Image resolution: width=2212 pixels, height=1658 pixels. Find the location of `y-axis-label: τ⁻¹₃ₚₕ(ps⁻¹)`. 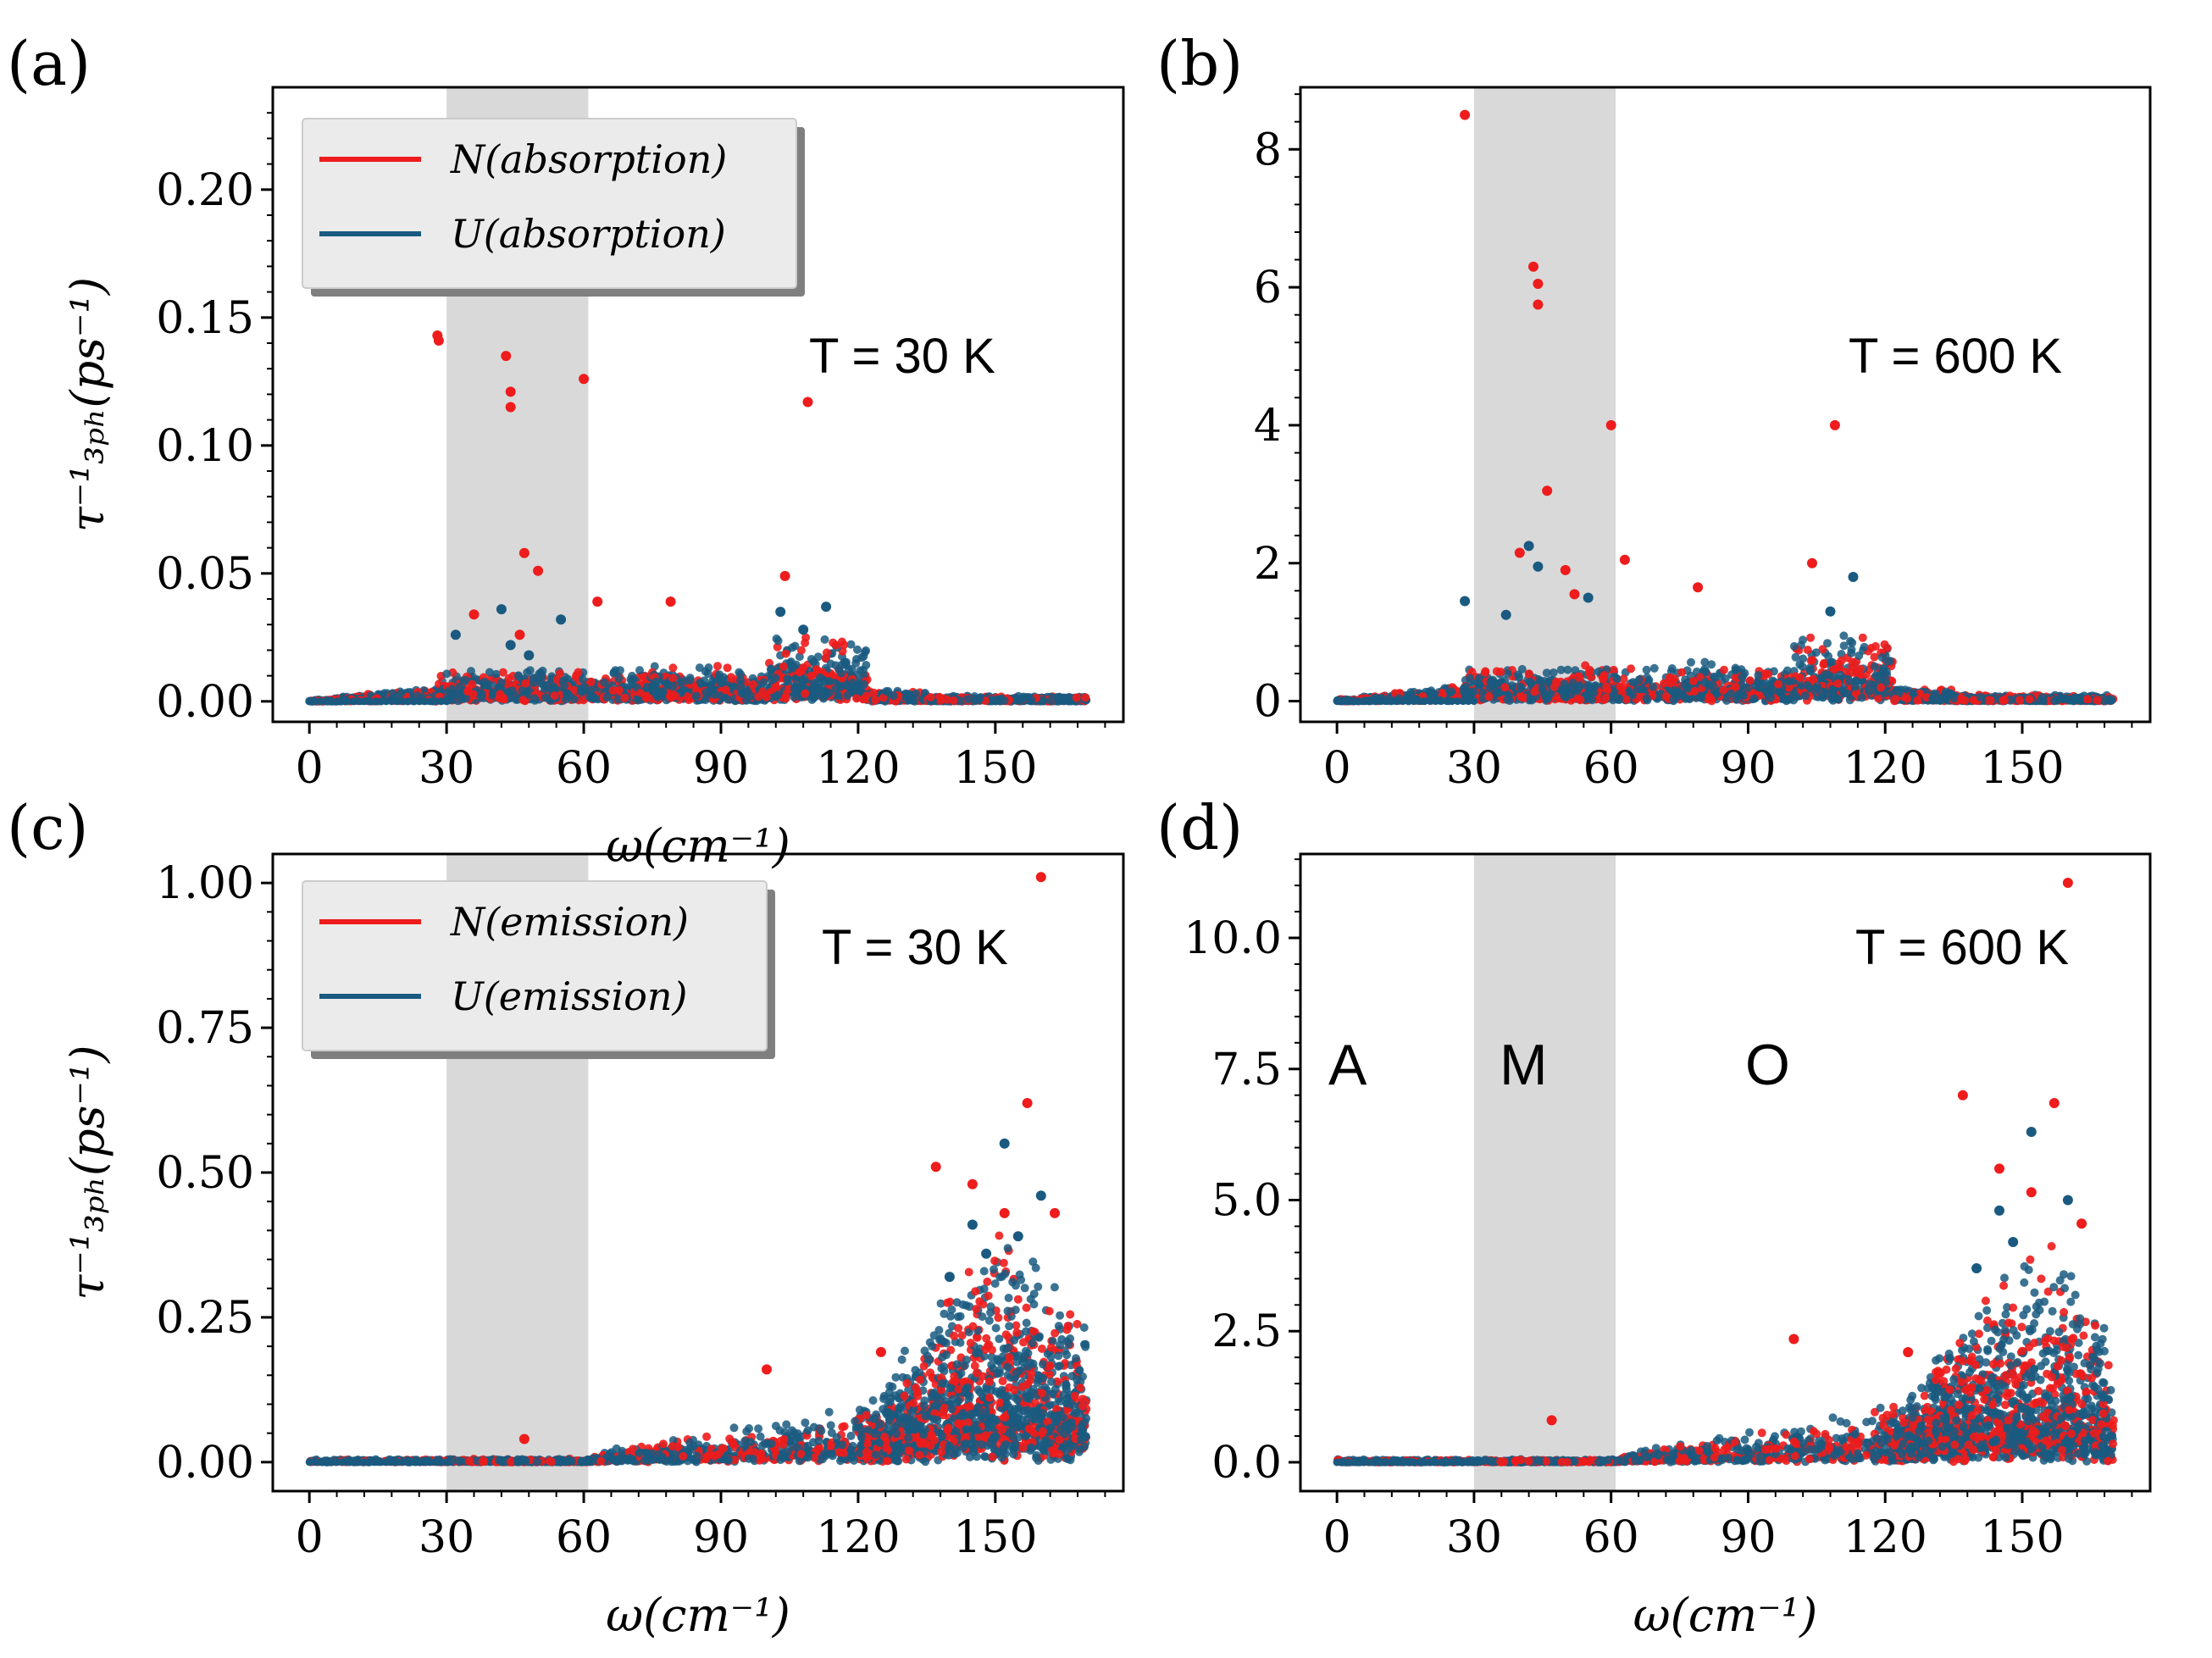

y-axis-label: τ⁻¹₃ₚₕ(ps⁻¹) is located at coordinates (88, 404).